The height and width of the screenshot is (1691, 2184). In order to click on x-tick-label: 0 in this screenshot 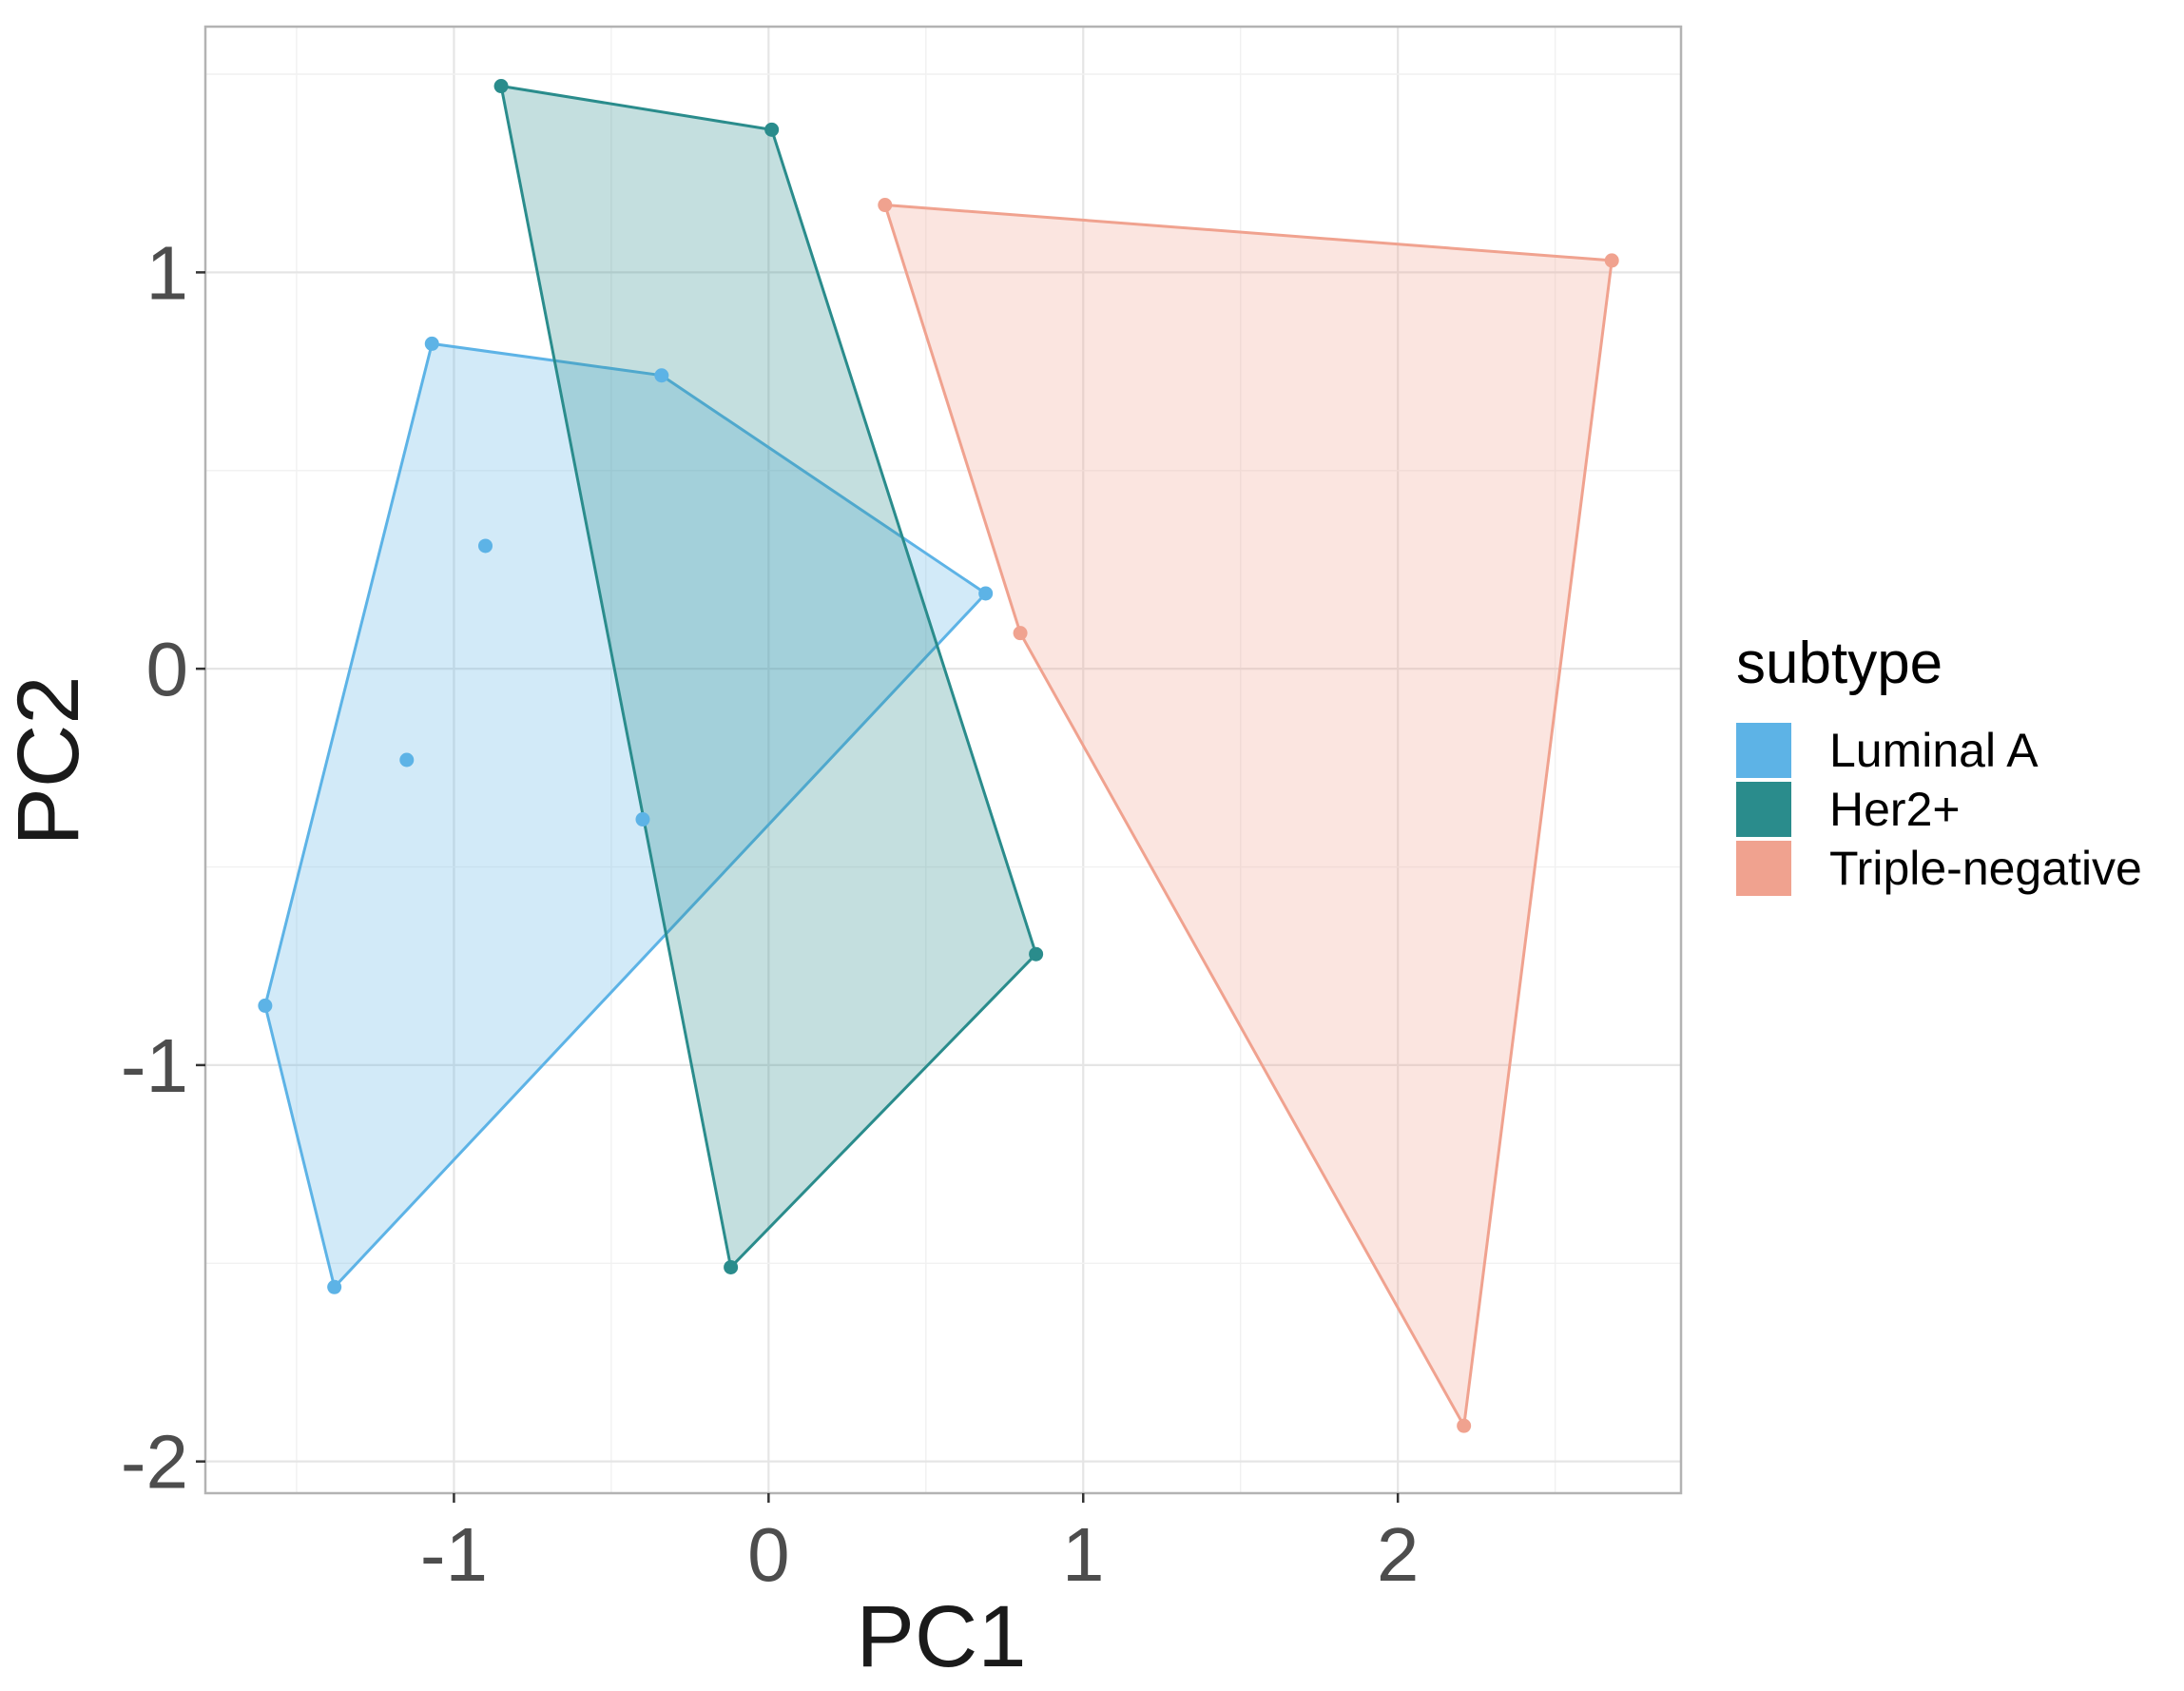, I will do `click(768, 1554)`.